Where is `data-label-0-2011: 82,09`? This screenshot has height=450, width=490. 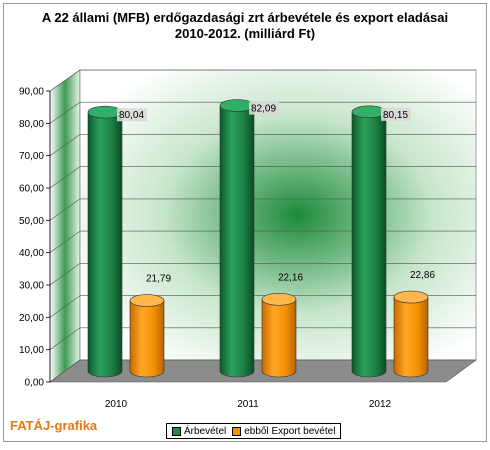 data-label-0-2011: 82,09 is located at coordinates (263, 109).